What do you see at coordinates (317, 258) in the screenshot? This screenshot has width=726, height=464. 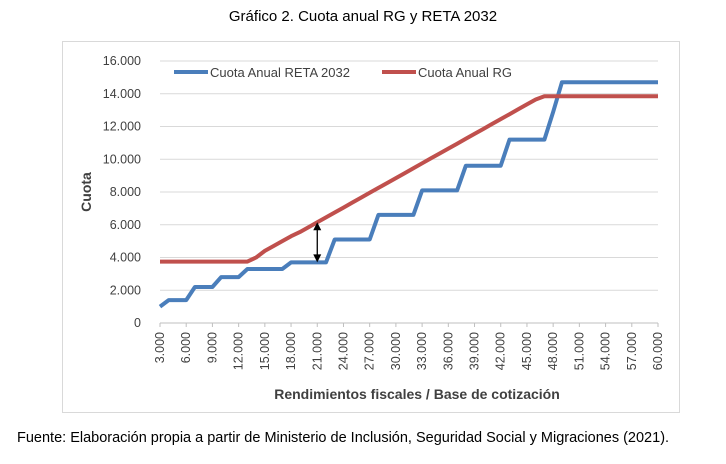 I see `arrow-head-down` at bounding box center [317, 258].